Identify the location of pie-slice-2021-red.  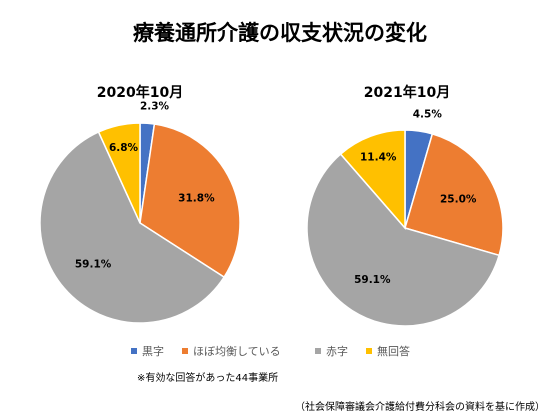
(403, 240).